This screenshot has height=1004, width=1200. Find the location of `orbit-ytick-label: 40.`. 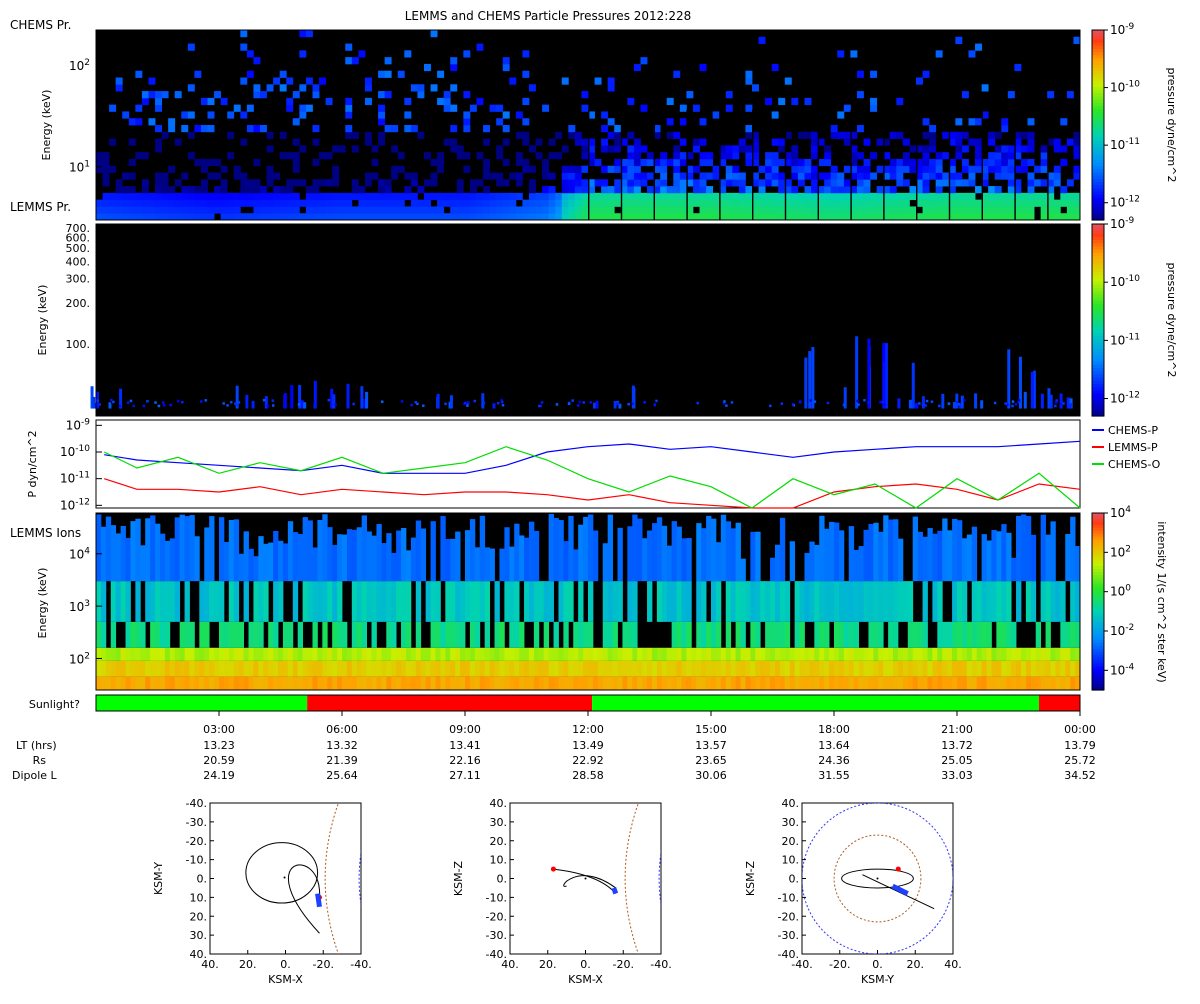

orbit-ytick-label: 40. is located at coordinates (499, 803).